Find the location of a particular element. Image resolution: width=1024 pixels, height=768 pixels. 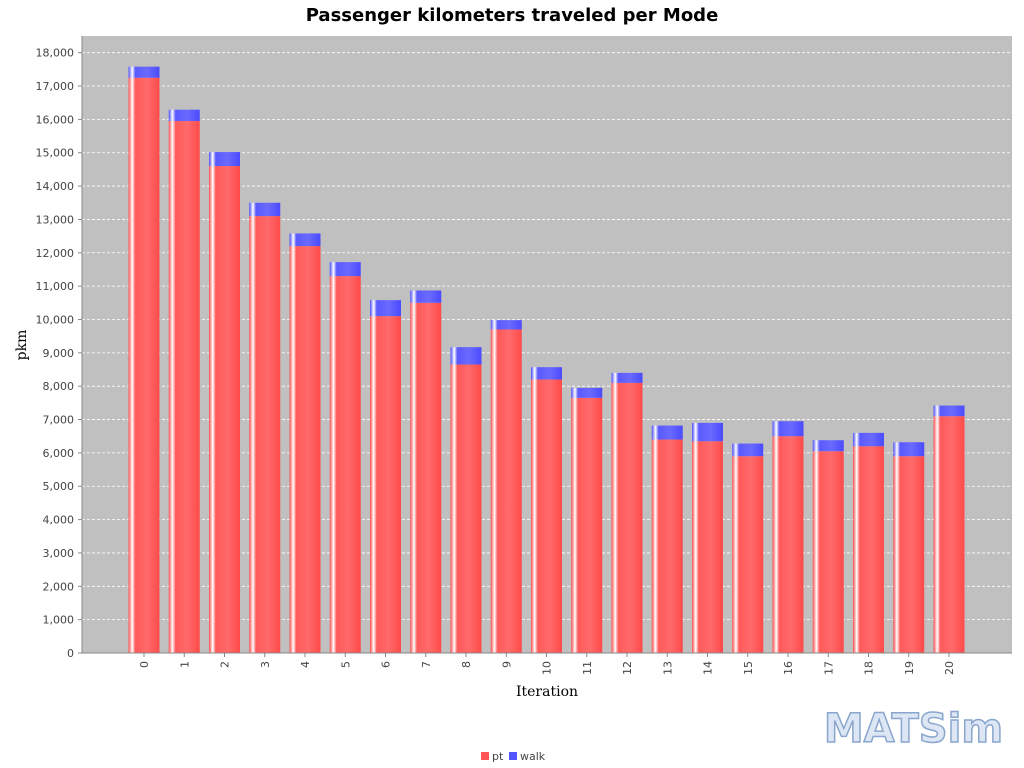

y-axis-label: pkm is located at coordinates (22, 345).